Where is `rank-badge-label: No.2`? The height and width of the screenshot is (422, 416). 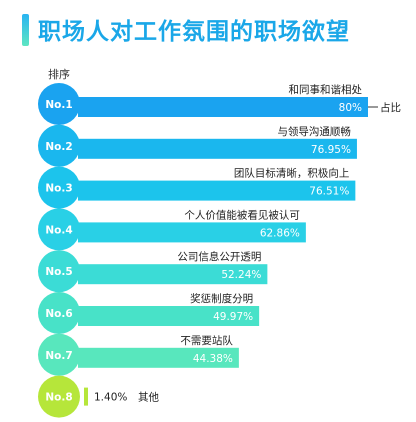
rank-badge-label: No.2 is located at coordinates (58, 147).